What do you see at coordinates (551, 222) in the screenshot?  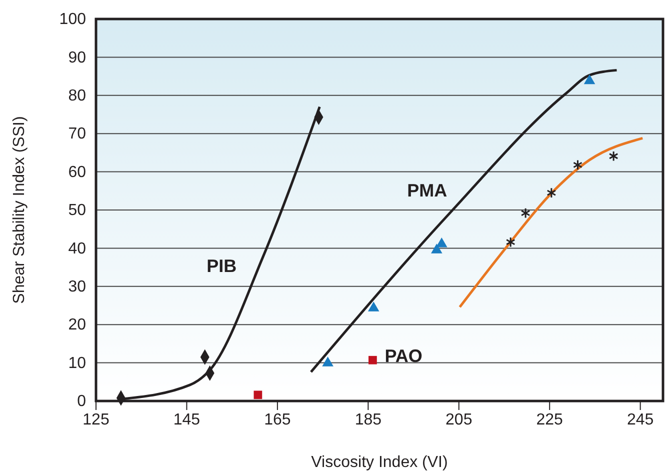 I see `line-series` at bounding box center [551, 222].